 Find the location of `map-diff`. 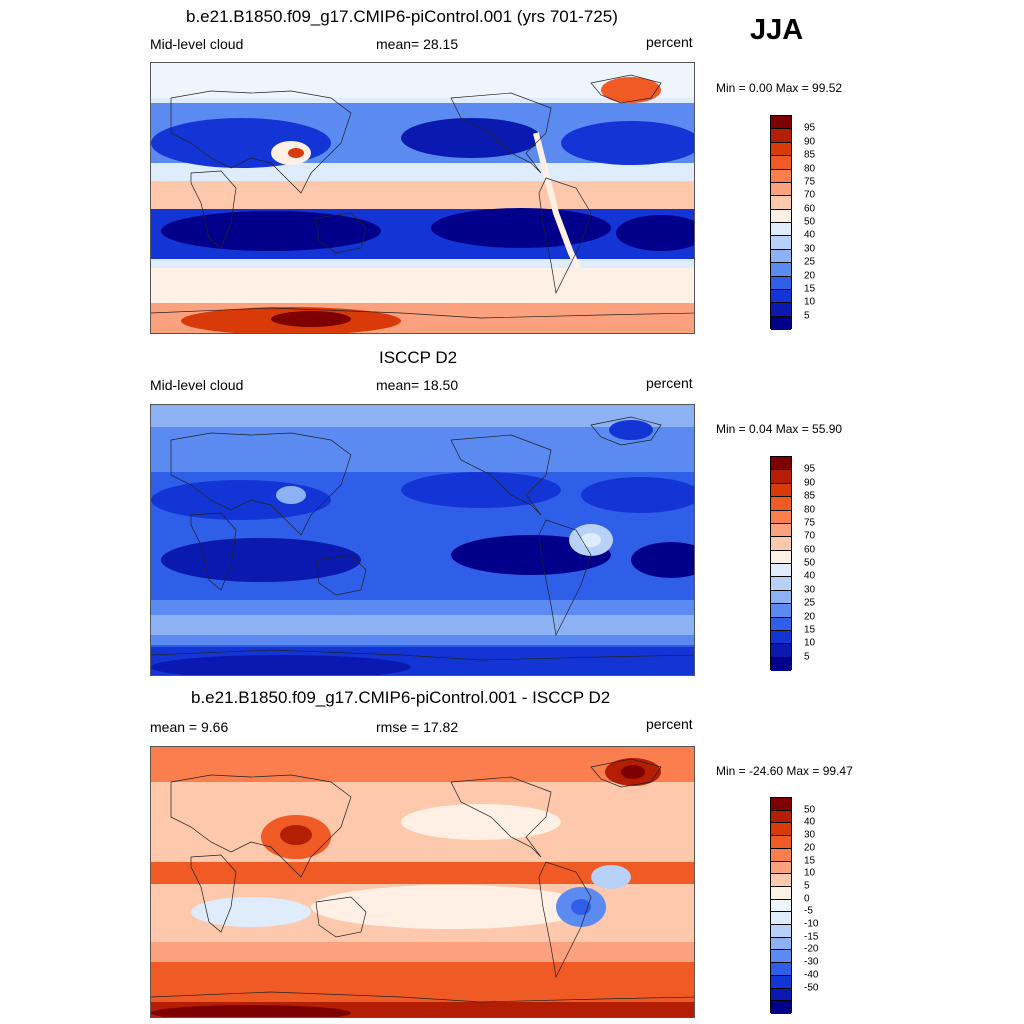

map-diff is located at coordinates (422, 882).